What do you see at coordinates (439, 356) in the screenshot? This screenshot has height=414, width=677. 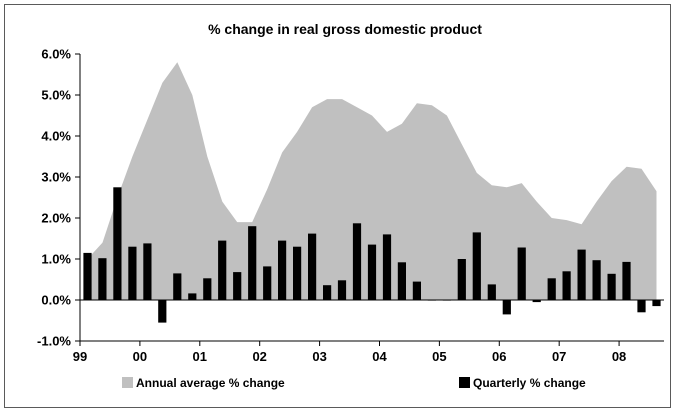 I see `x-tick-label: 05` at bounding box center [439, 356].